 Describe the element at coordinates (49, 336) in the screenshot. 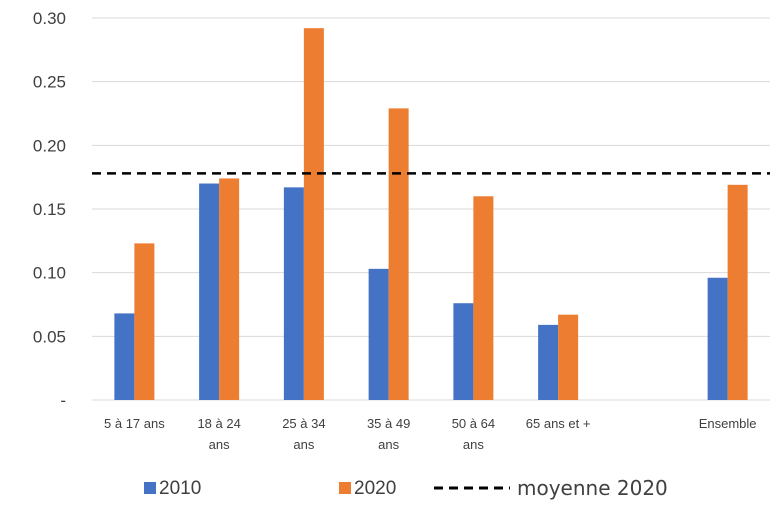

I see `y-tick-label: 0.05` at that location.